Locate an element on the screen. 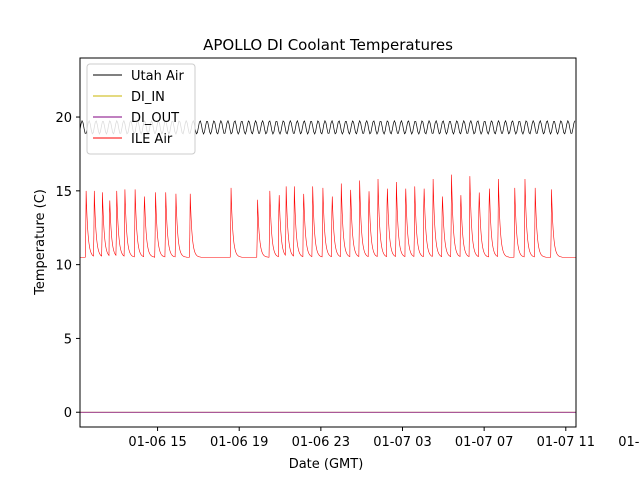 The width and height of the screenshot is (640, 480). legend-label: Utah Air is located at coordinates (157, 76).